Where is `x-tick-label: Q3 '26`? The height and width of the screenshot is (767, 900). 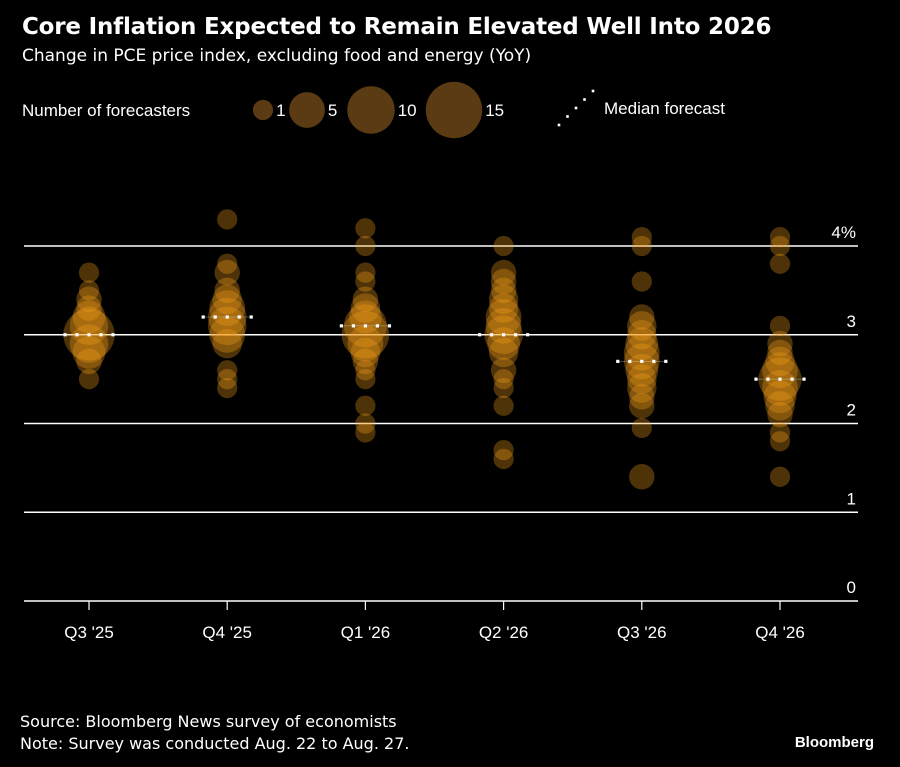 x-tick-label: Q3 '26 is located at coordinates (642, 632).